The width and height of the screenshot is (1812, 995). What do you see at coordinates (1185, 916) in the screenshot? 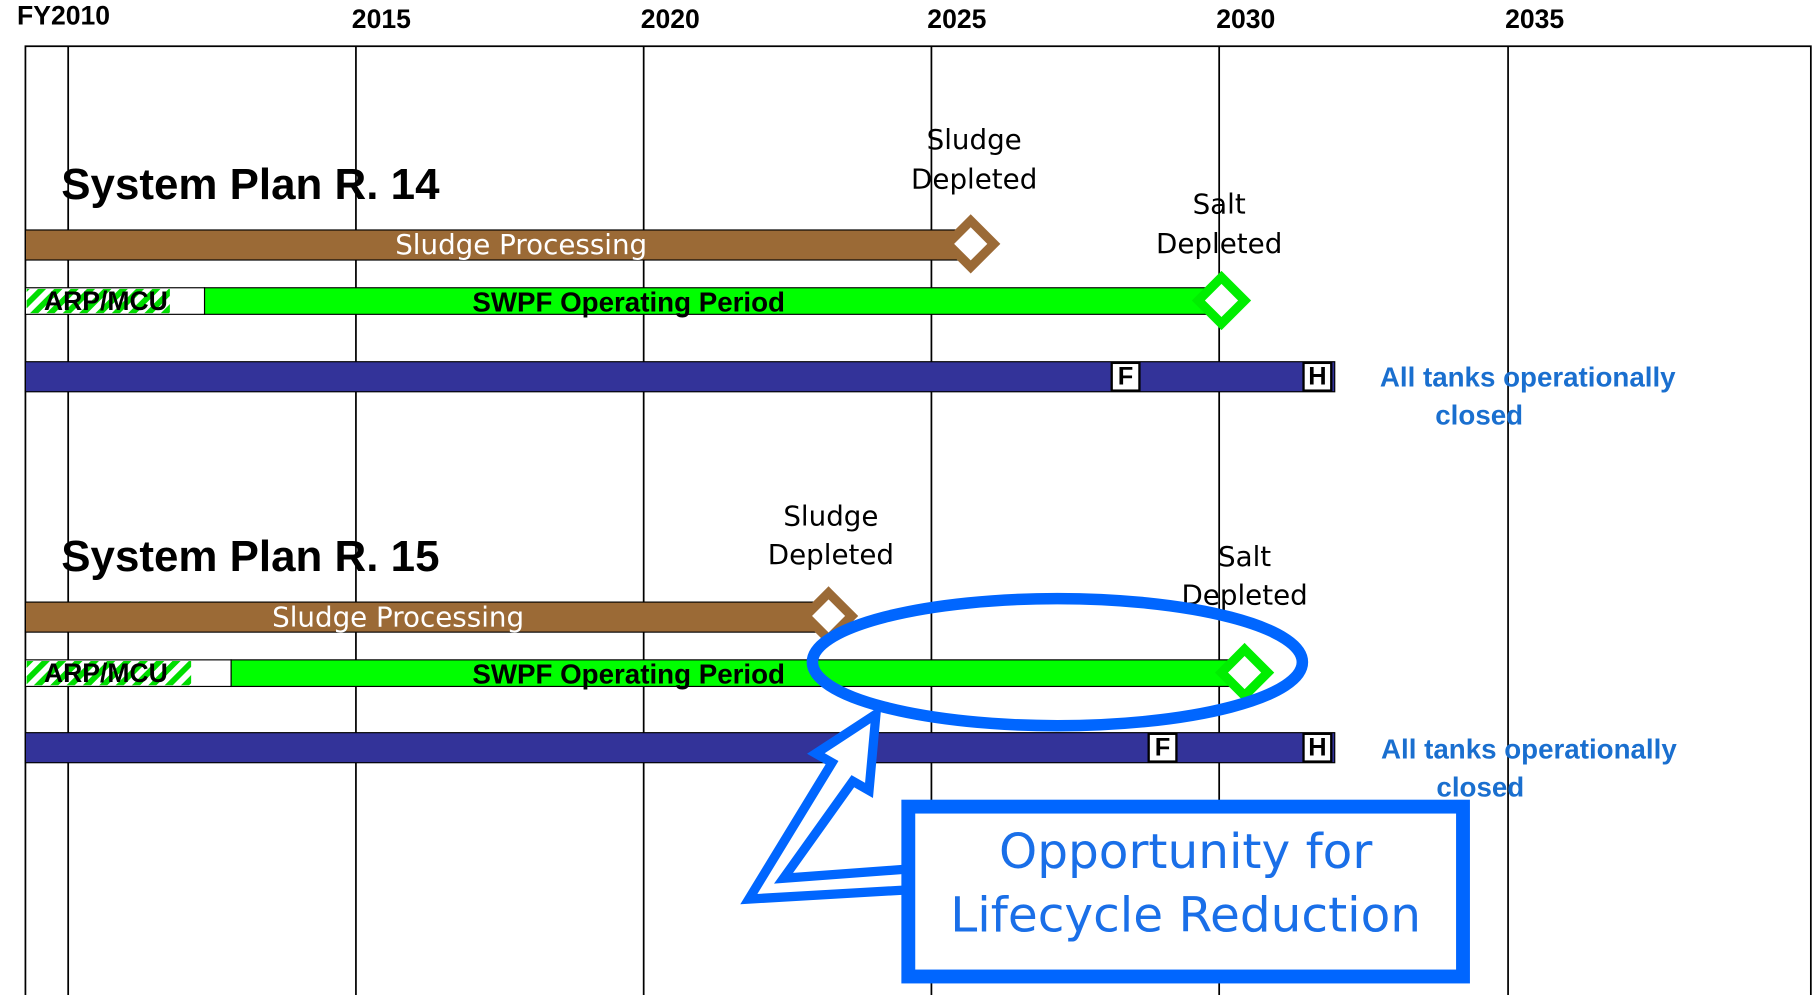
I see `callout-text: Lifecycle Reduction` at bounding box center [1185, 916].